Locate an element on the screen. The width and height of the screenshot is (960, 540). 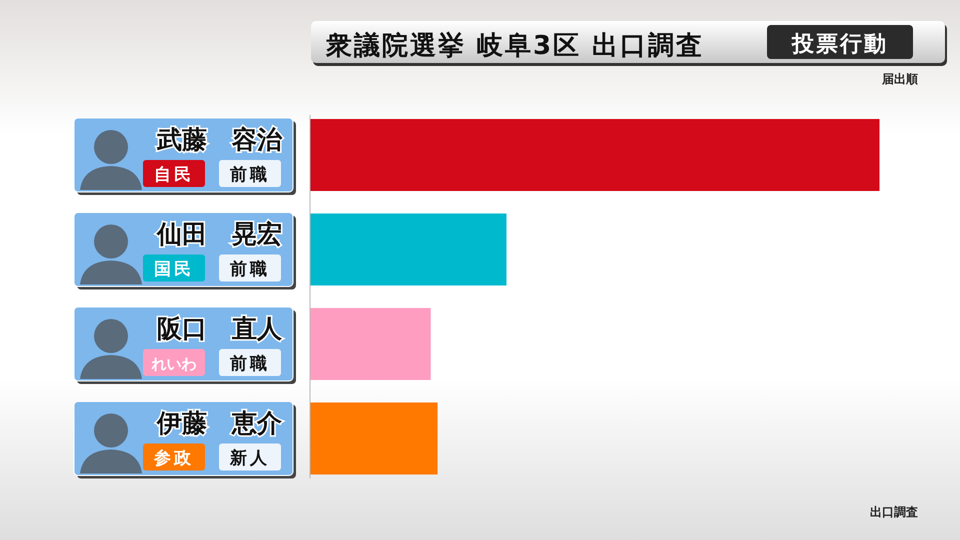
y-tick-label: 阪口 直人 is located at coordinates (220, 328).